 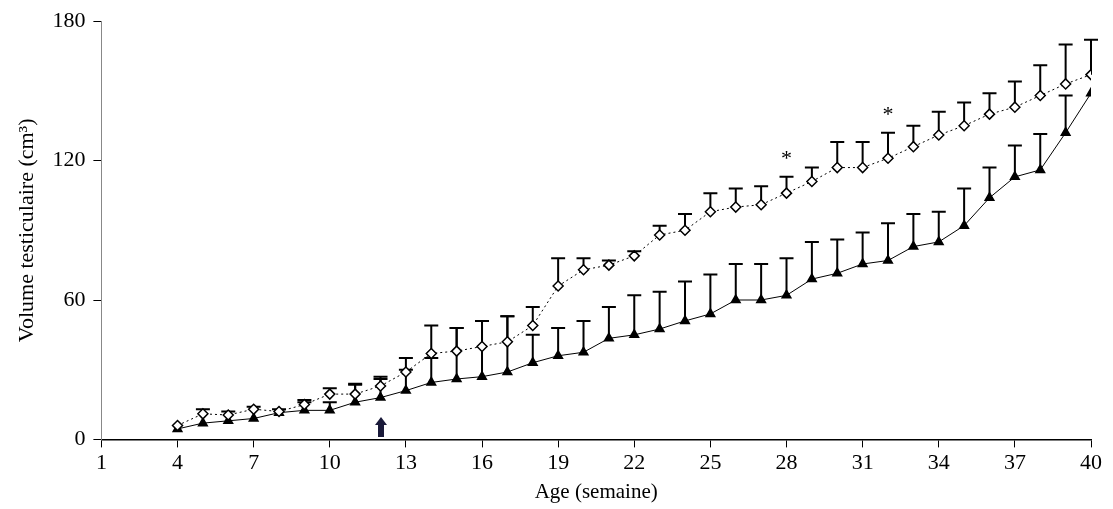 What do you see at coordinates (1091, 462) in the screenshot?
I see `x-tick-label: 40` at bounding box center [1091, 462].